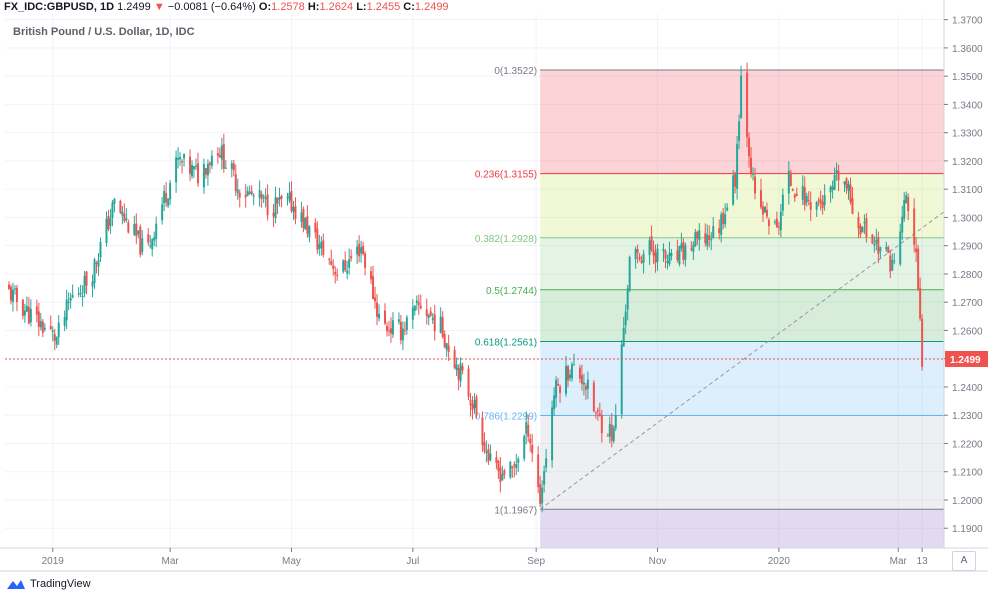 The image size is (988, 601). Describe the element at coordinates (964, 561) in the screenshot. I see `auto-scale-button: A` at that location.